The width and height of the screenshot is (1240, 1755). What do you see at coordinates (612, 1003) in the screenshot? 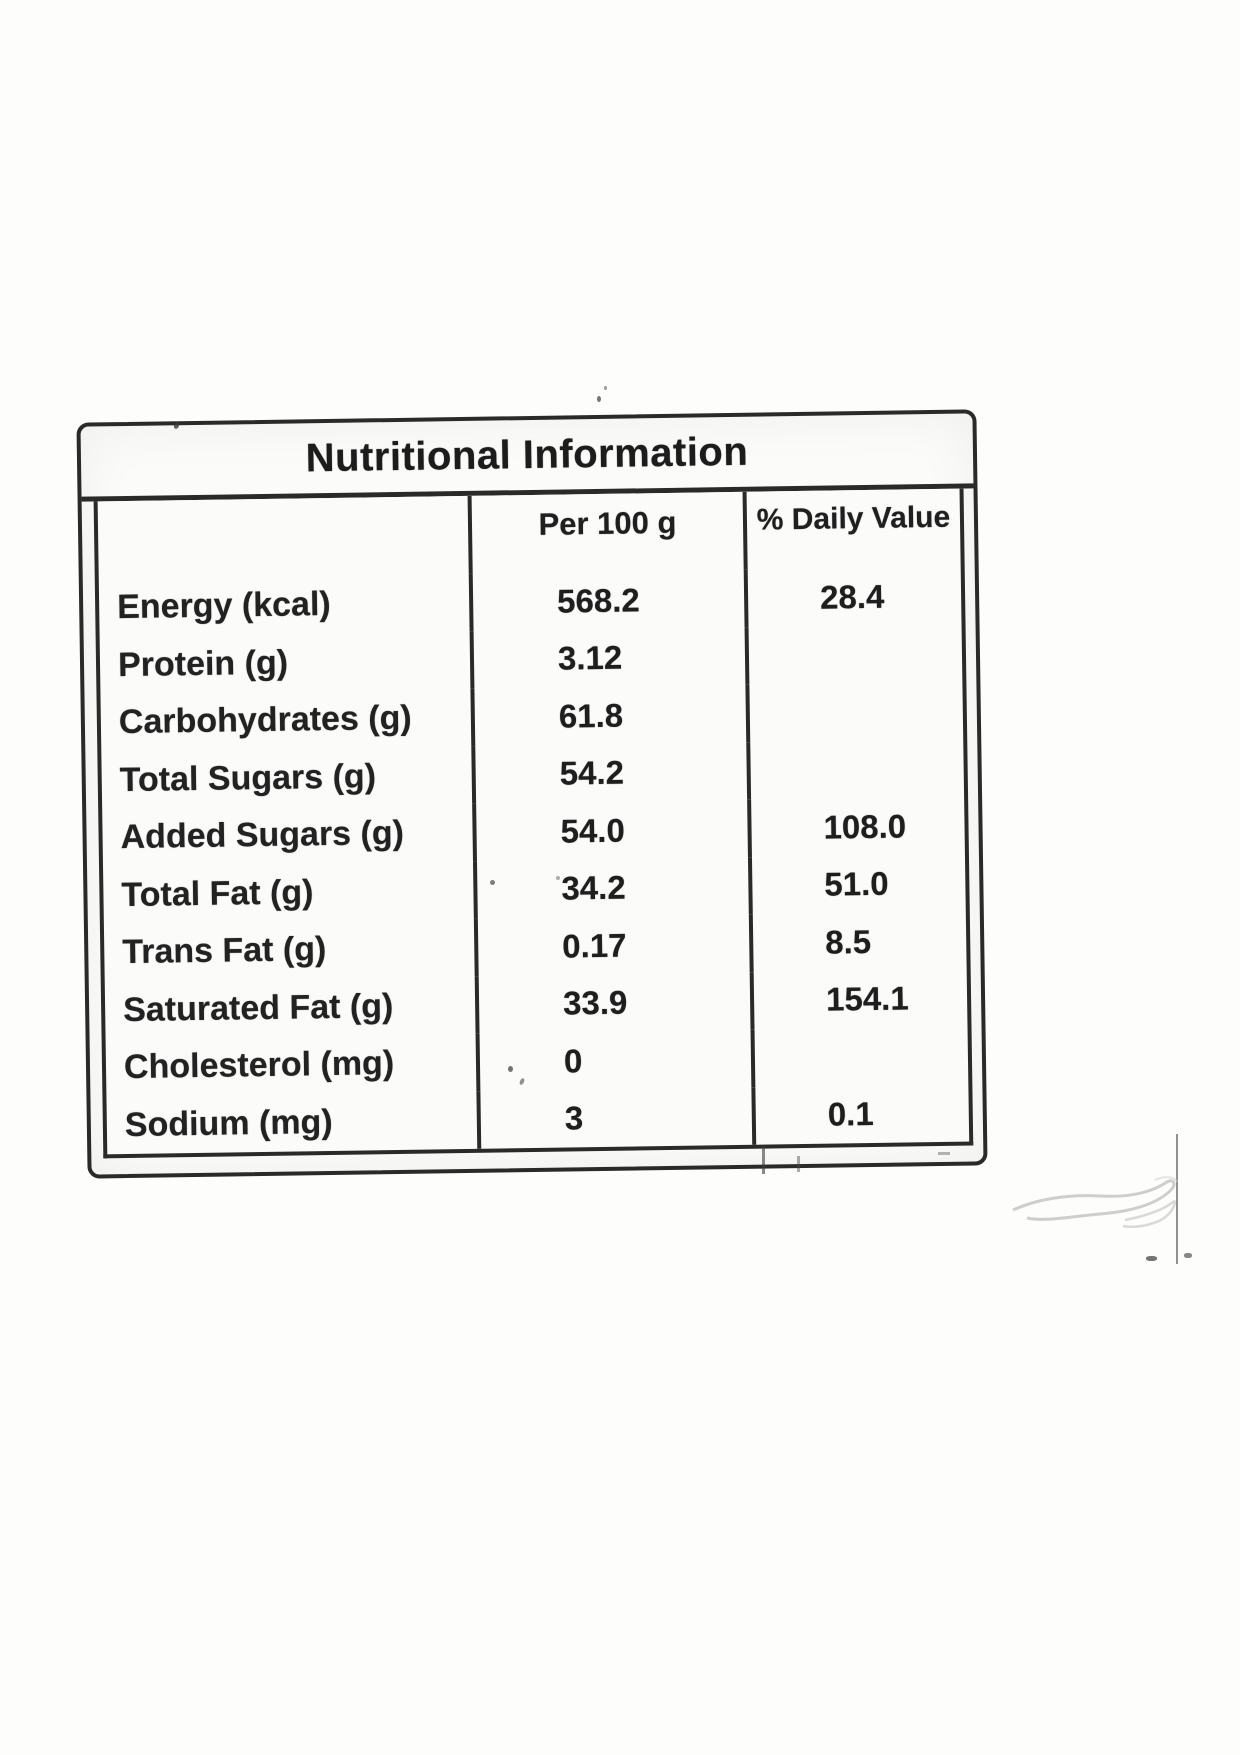
I see `per-100g-value: 33.9` at bounding box center [612, 1003].